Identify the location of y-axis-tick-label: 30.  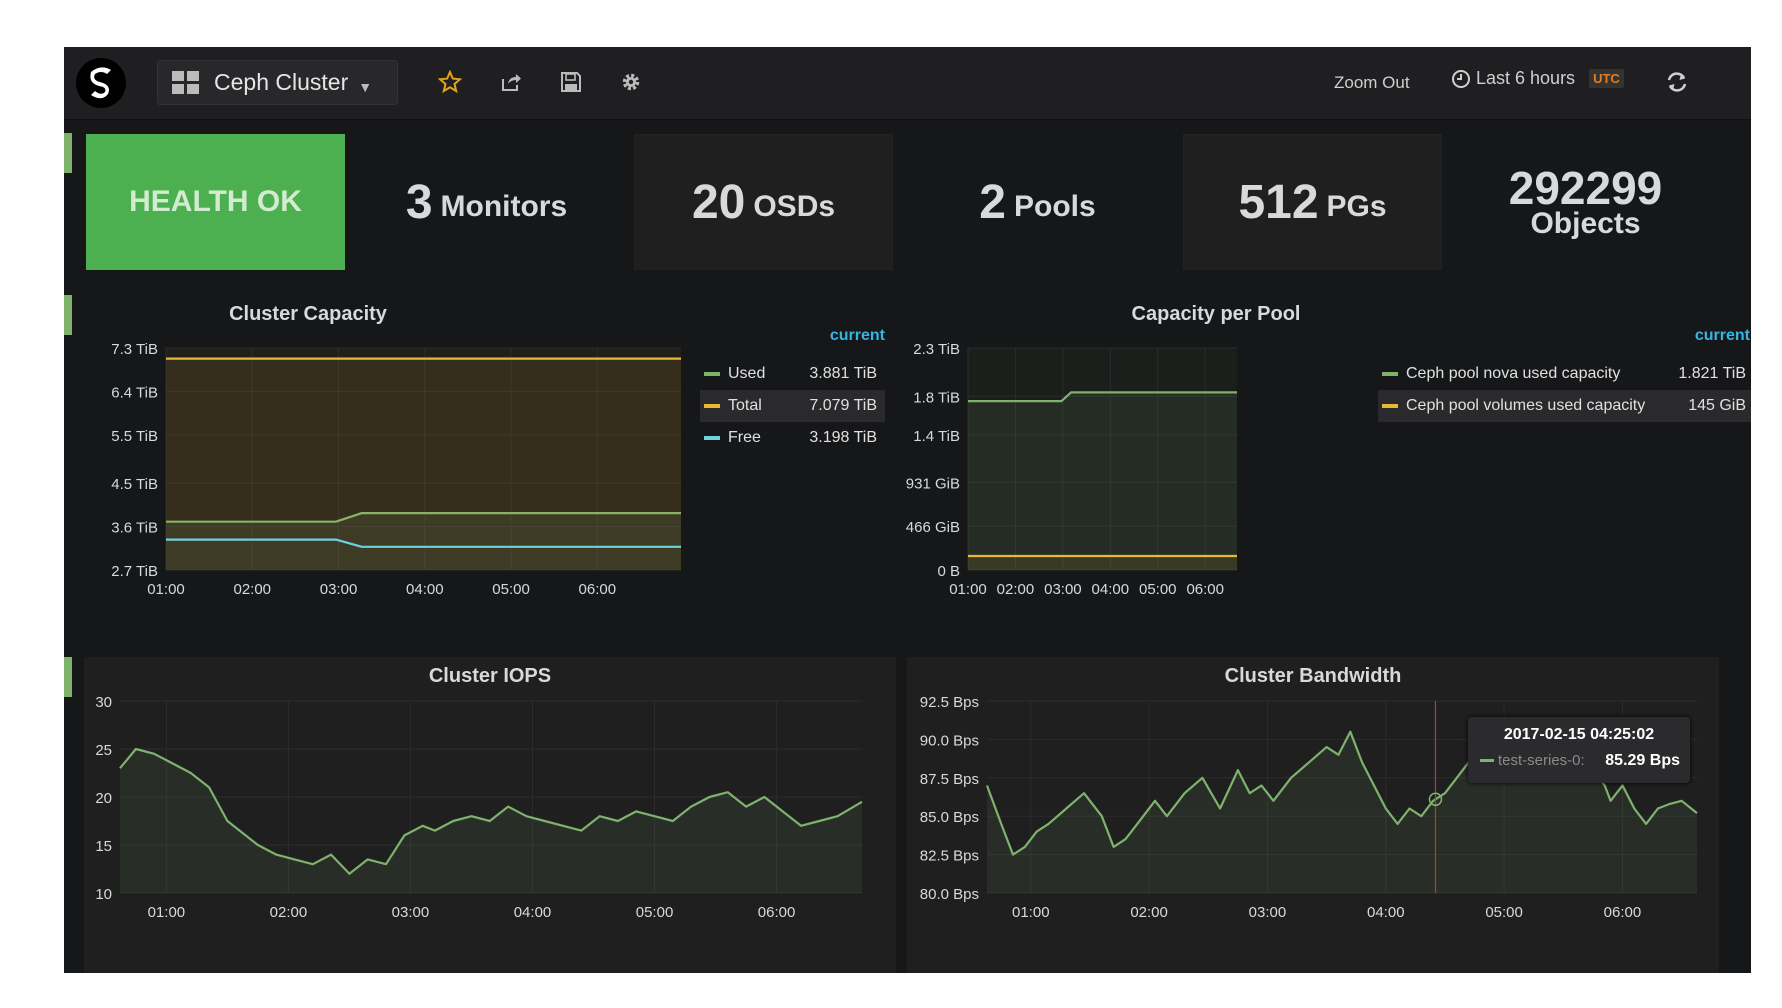
(103, 702).